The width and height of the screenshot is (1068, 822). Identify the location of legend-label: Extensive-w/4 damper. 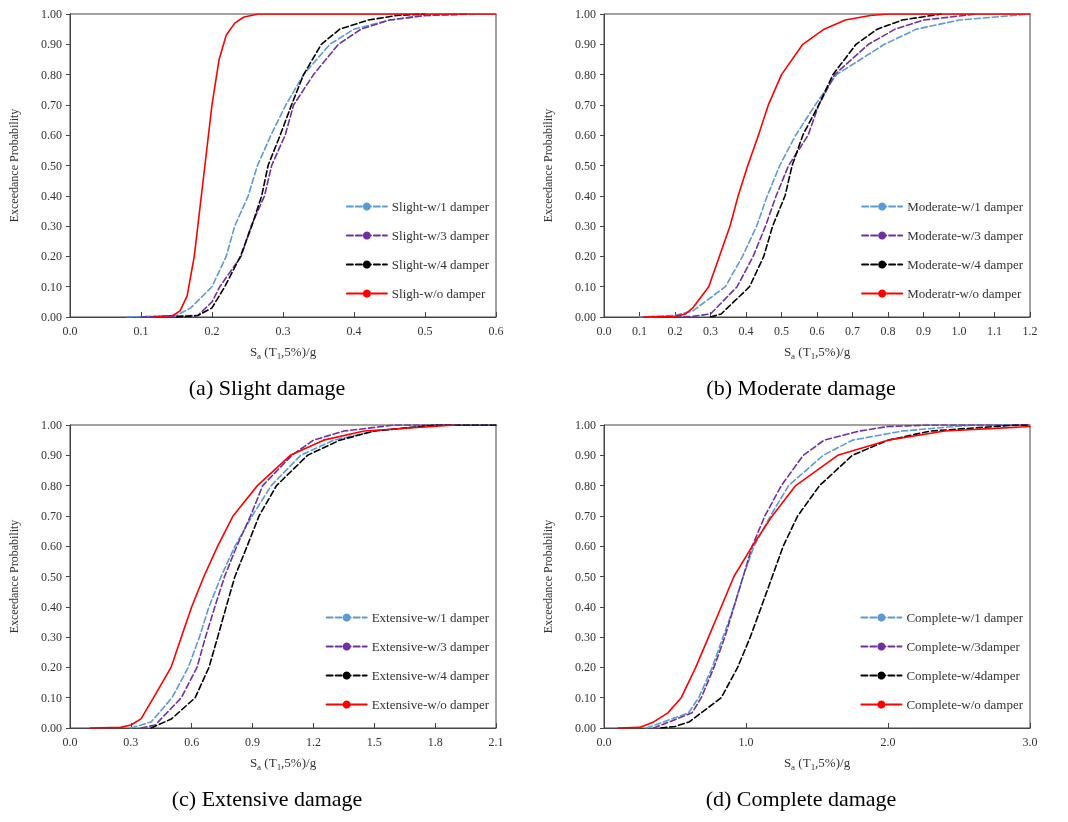
(430, 675).